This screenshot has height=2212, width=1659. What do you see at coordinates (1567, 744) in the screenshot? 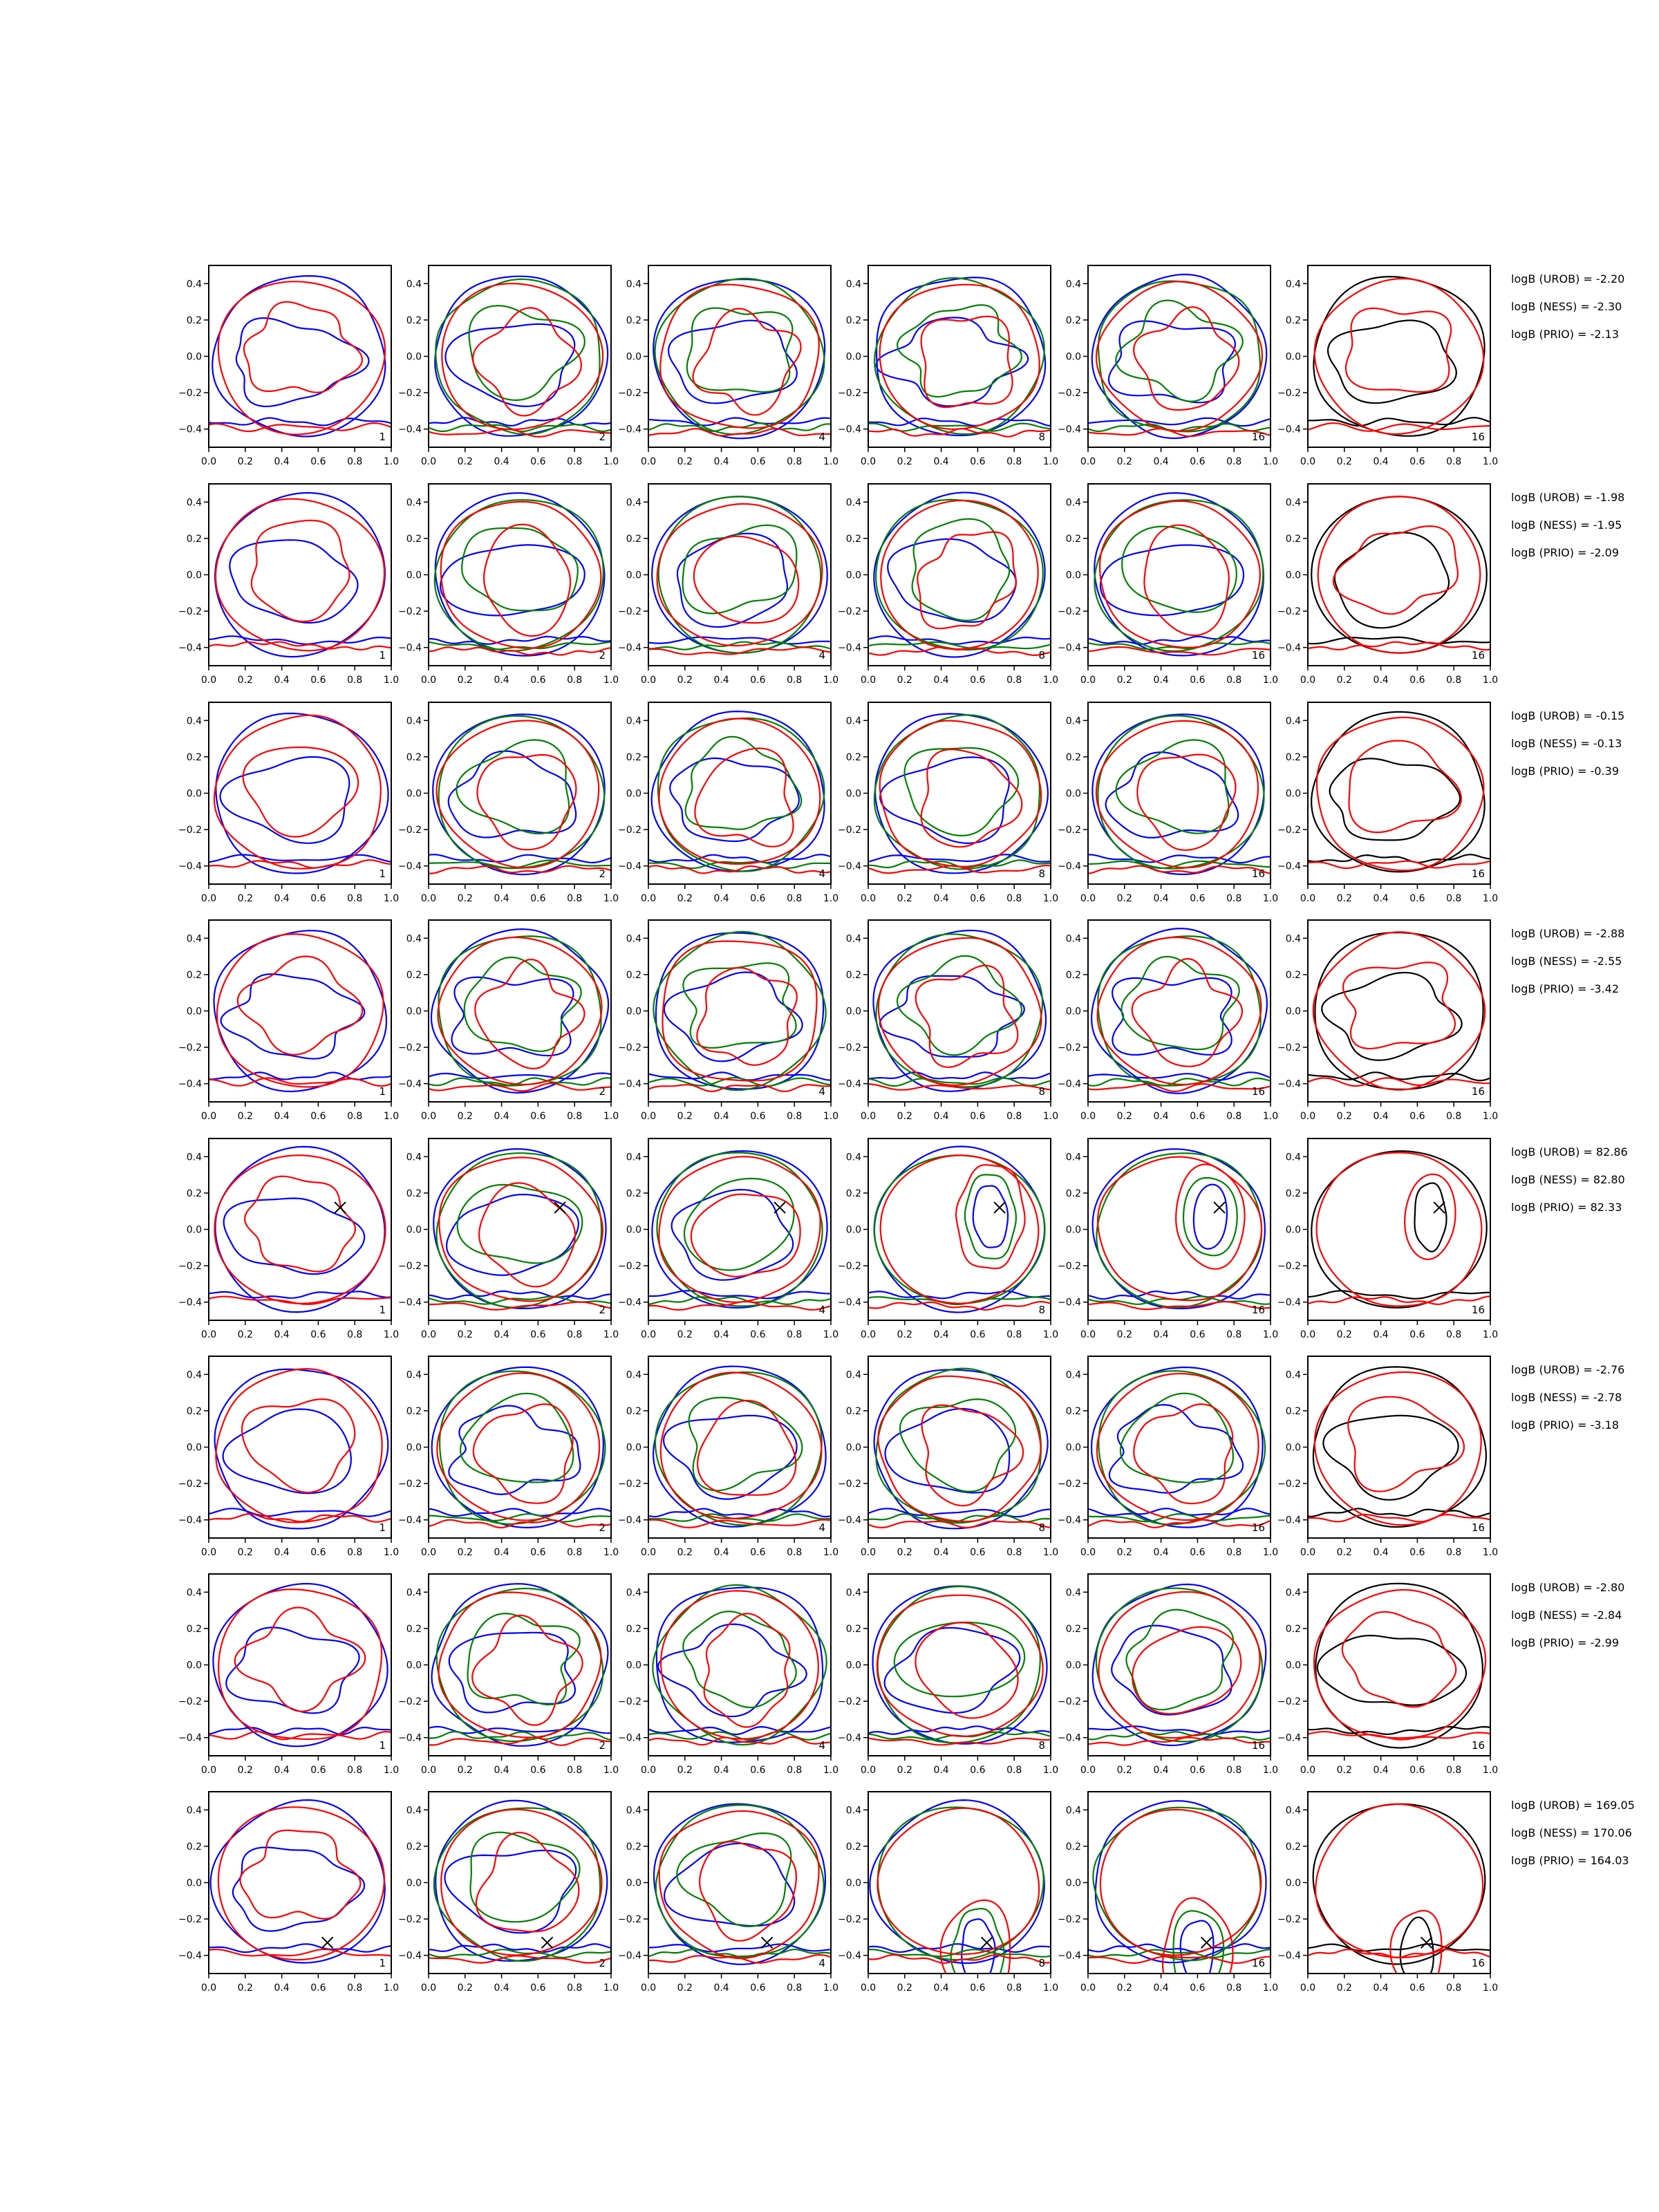
I see `logb-annotation: logB (NESS) = -0.13` at bounding box center [1567, 744].